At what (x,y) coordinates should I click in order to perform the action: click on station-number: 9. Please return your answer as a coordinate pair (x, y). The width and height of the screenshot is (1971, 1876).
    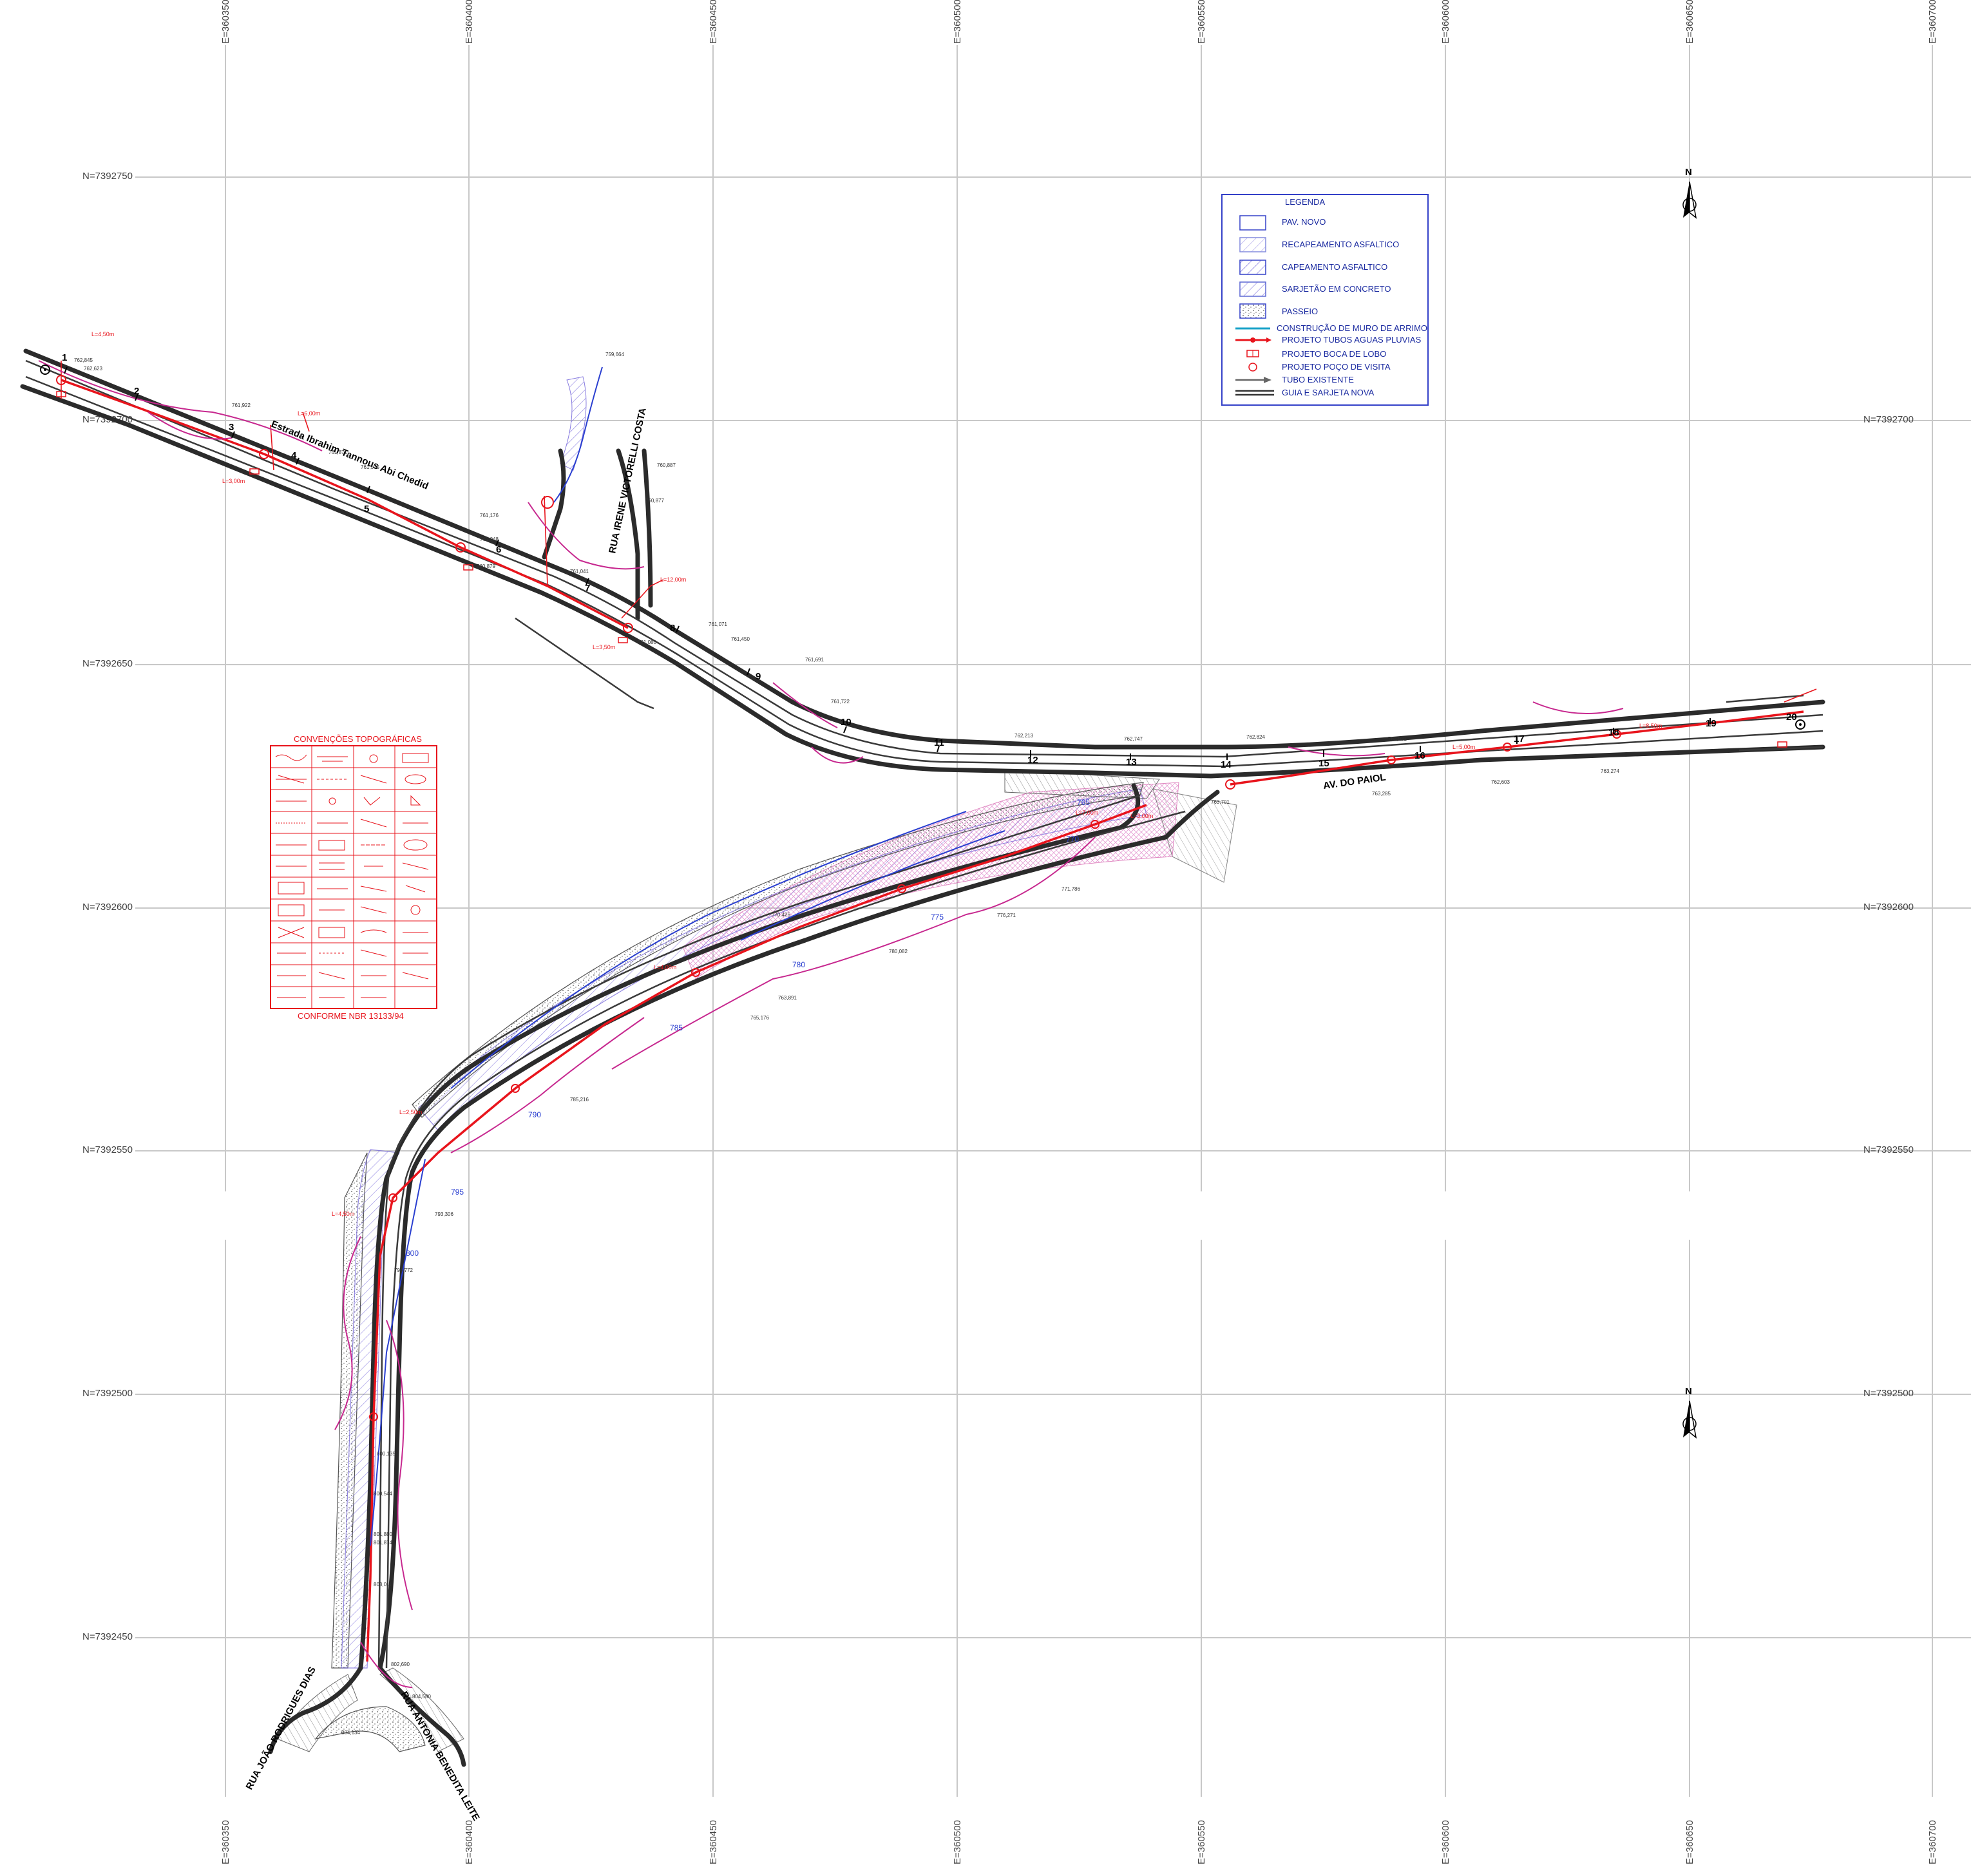
    Looking at the image, I should click on (758, 676).